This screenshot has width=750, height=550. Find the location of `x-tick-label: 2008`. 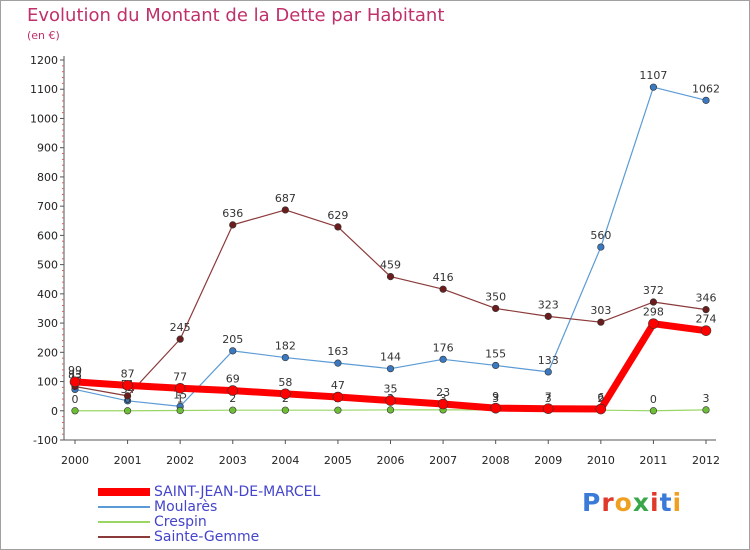

x-tick-label: 2008 is located at coordinates (496, 460).